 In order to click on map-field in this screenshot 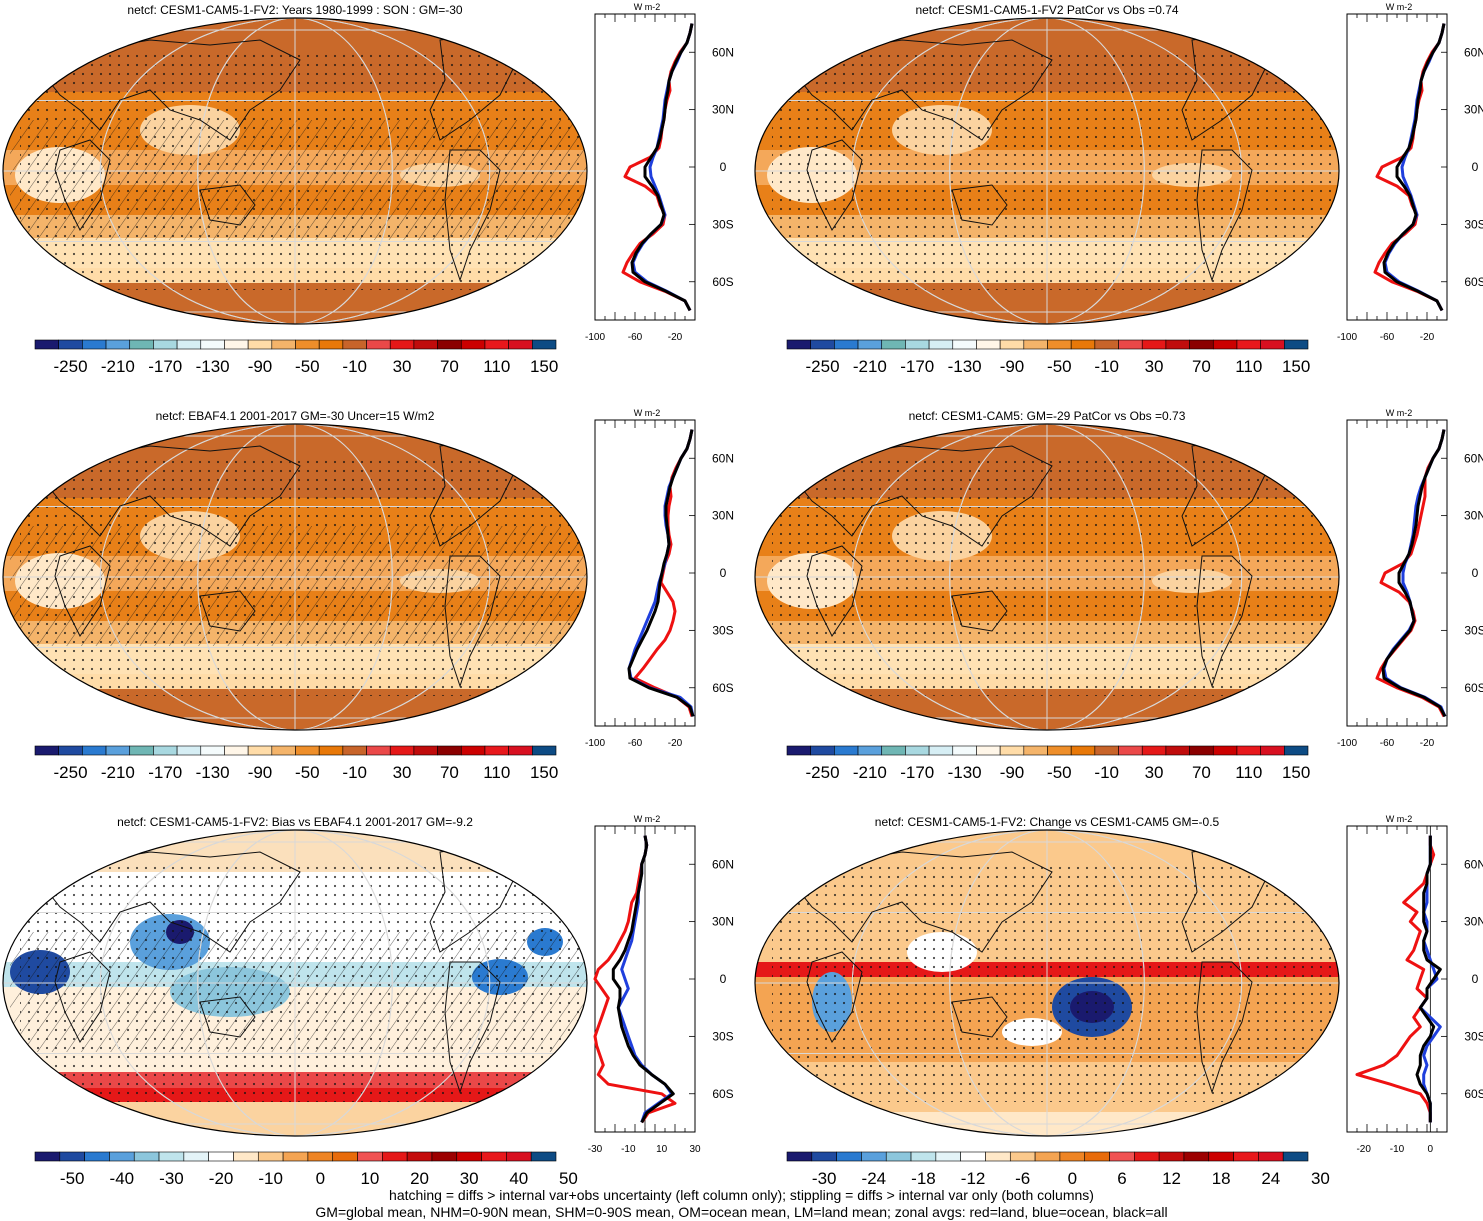, I will do `click(1047, 171)`.